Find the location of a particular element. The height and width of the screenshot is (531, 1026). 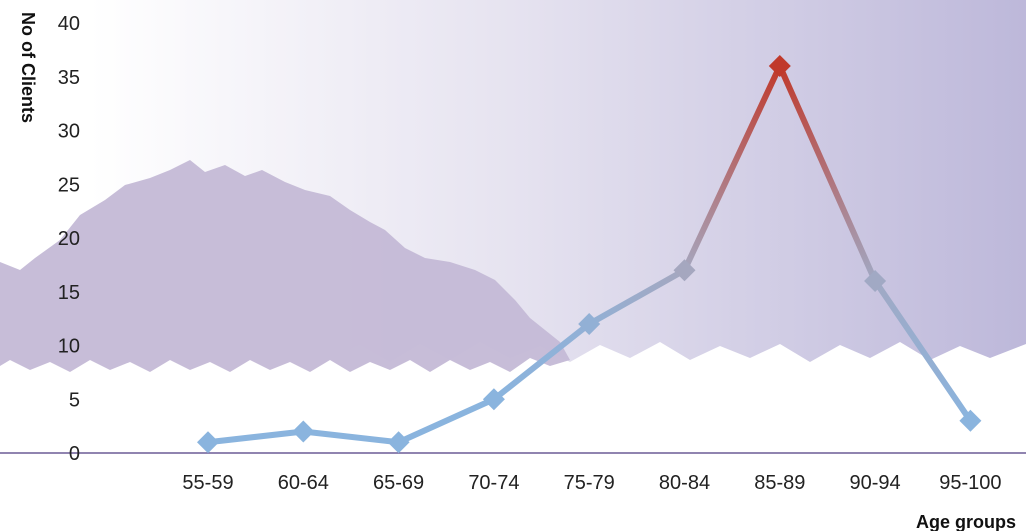

x-tick-label: 65-69 is located at coordinates (398, 483).